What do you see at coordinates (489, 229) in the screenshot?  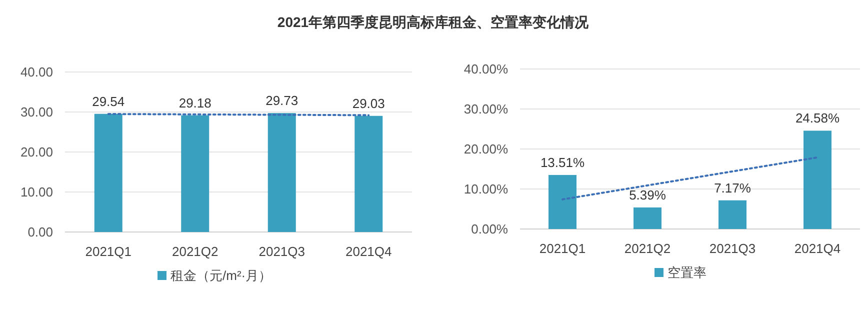 I see `y-tick-label: 0.00%` at bounding box center [489, 229].